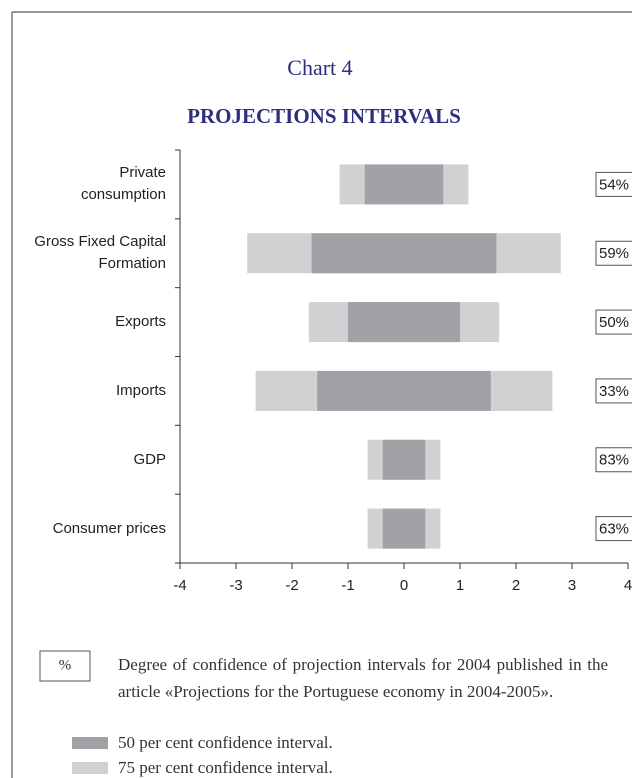 The width and height of the screenshot is (632, 778). I want to click on y-tick-label: Exports, so click(140, 322).